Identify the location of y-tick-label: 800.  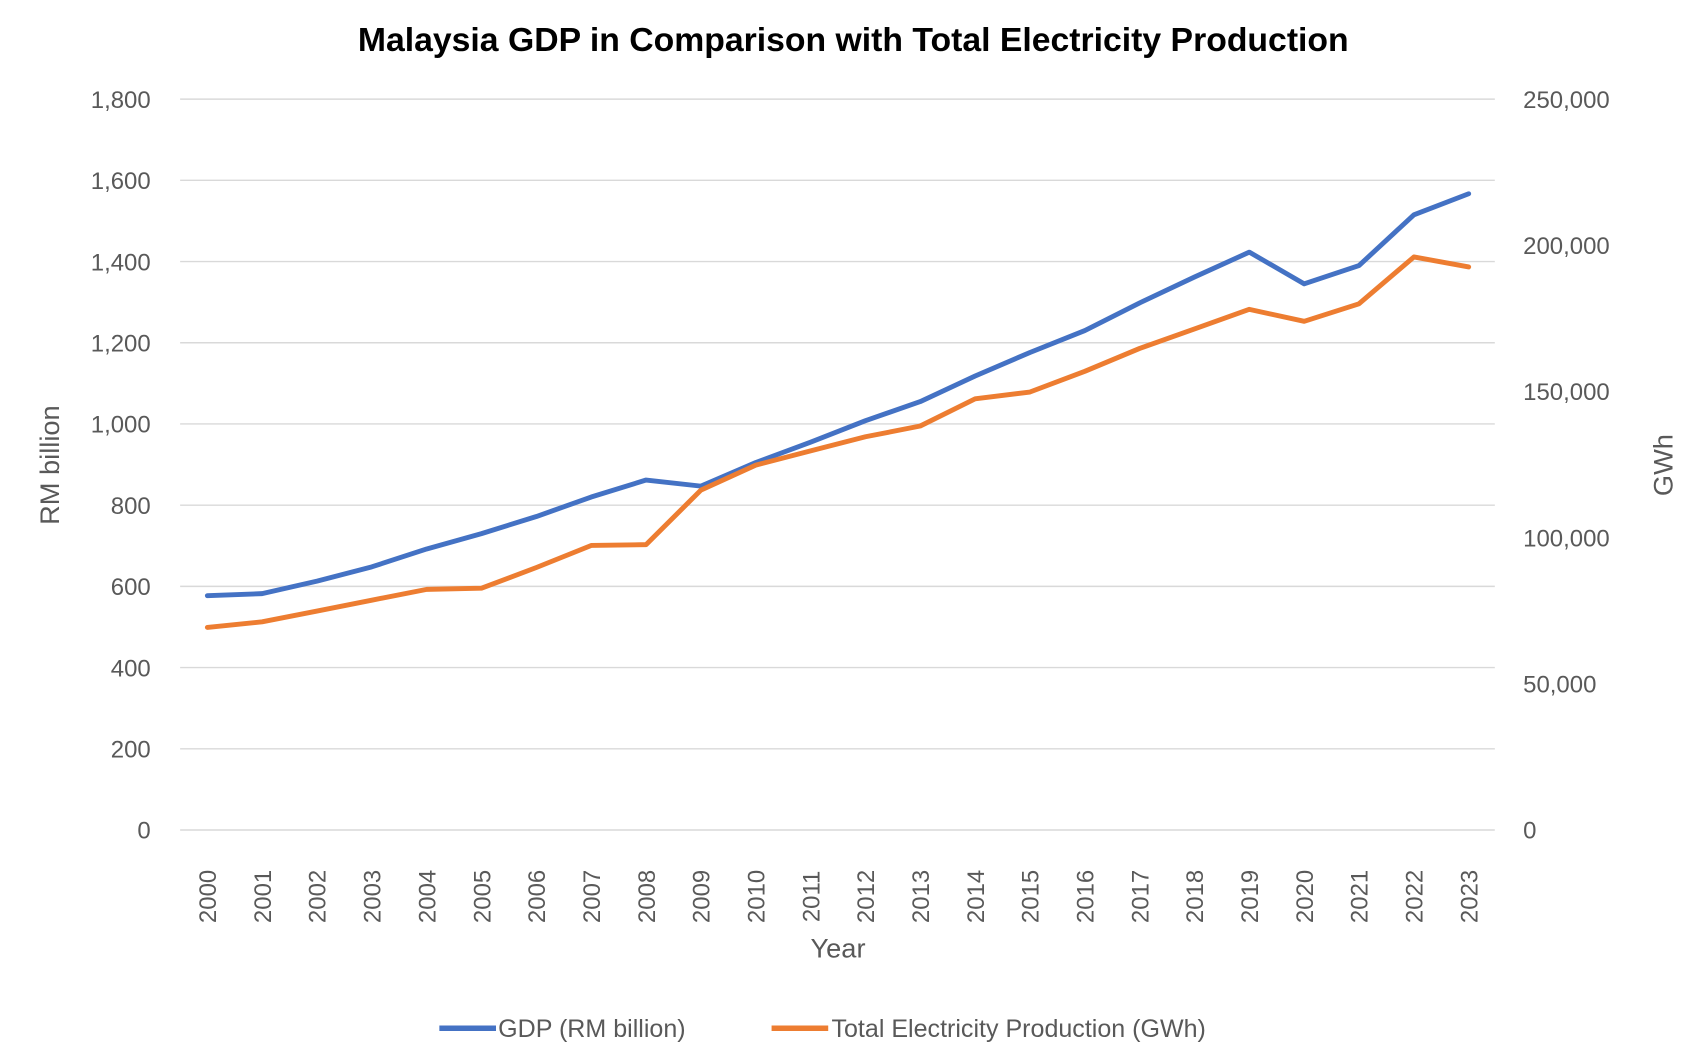
(131, 506).